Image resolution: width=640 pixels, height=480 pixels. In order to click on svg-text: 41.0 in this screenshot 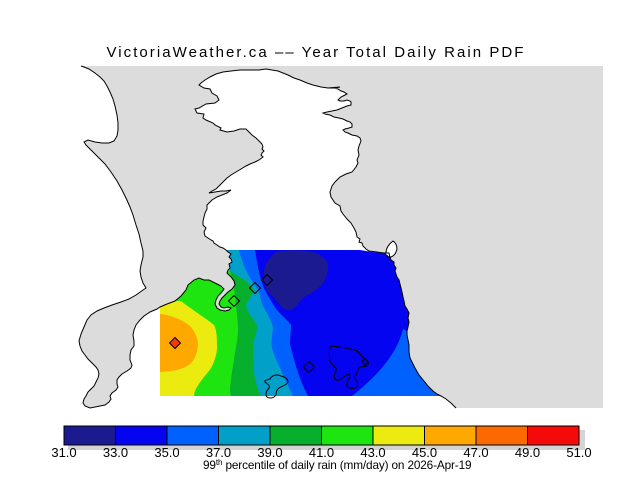, I will do `click(321, 452)`.